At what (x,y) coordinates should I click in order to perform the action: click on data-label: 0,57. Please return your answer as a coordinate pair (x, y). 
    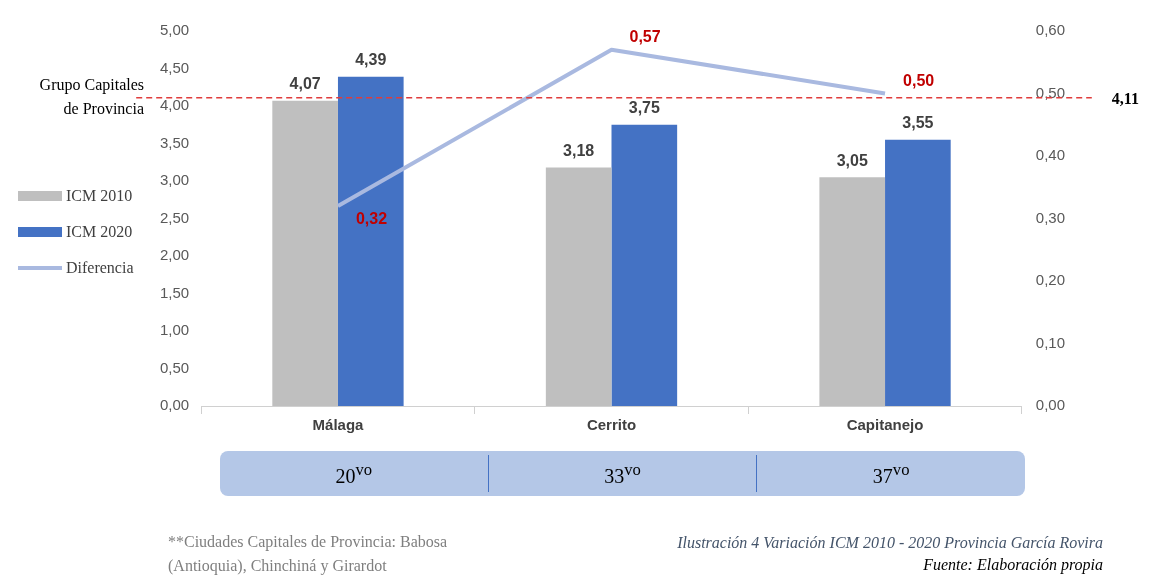
    Looking at the image, I should click on (645, 37).